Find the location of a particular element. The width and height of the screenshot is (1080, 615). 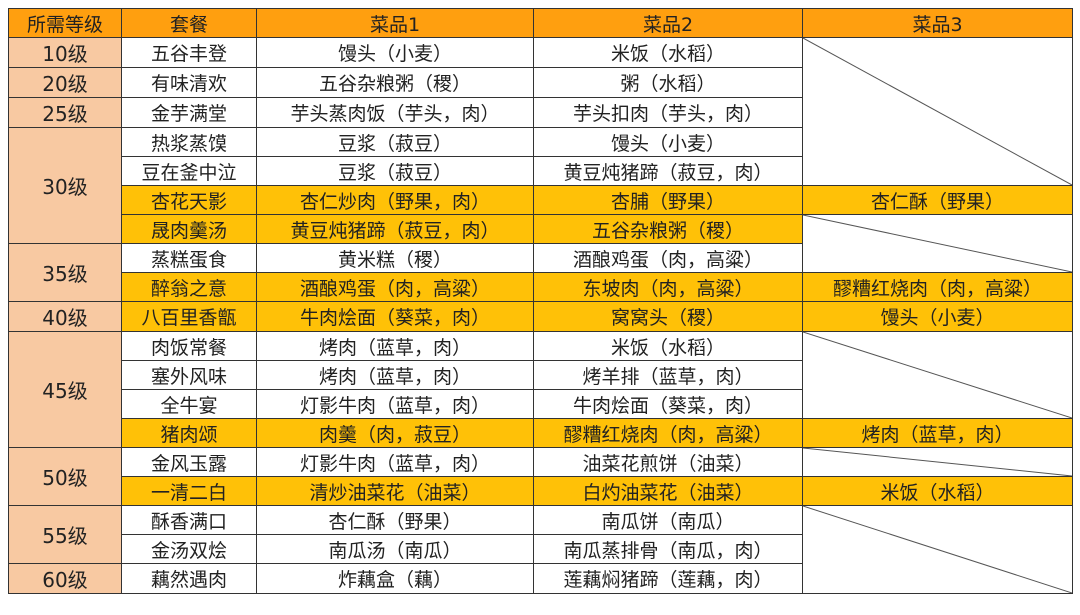

table-row: 50级 金风玉露 灯影牛肉（蓝草，肉） 油菜花煎饼（油菜） is located at coordinates (540, 476).